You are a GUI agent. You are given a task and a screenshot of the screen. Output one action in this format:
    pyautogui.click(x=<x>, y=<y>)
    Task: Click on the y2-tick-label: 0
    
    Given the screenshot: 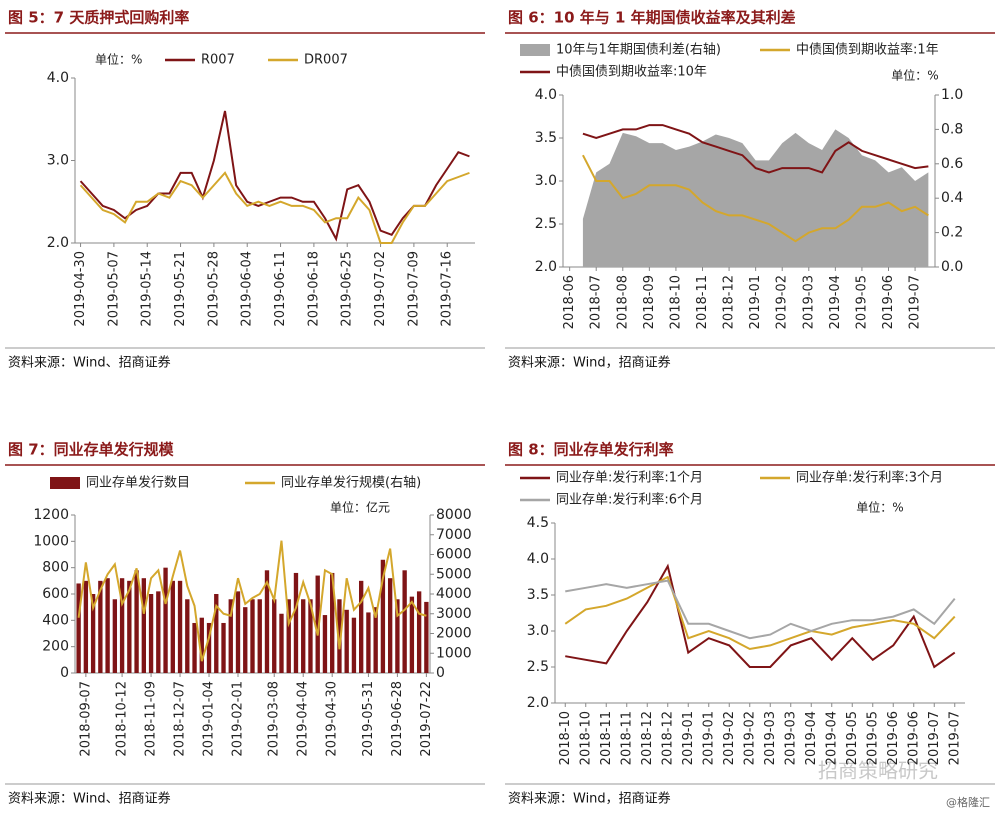 What is the action you would take?
    pyautogui.click(x=440, y=673)
    